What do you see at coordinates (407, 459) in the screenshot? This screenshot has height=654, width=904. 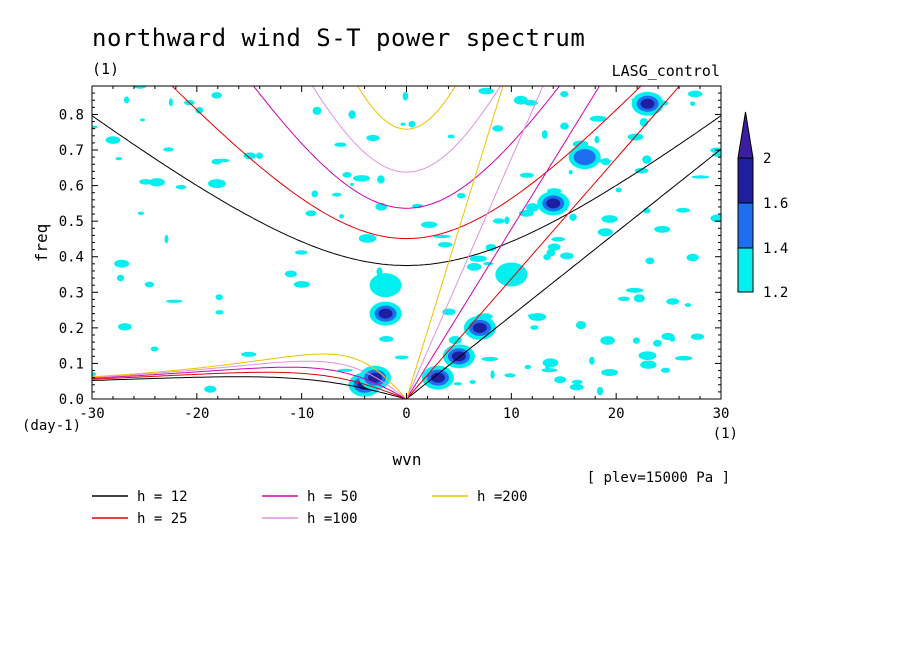 I see `x-axis-label: wvn` at bounding box center [407, 459].